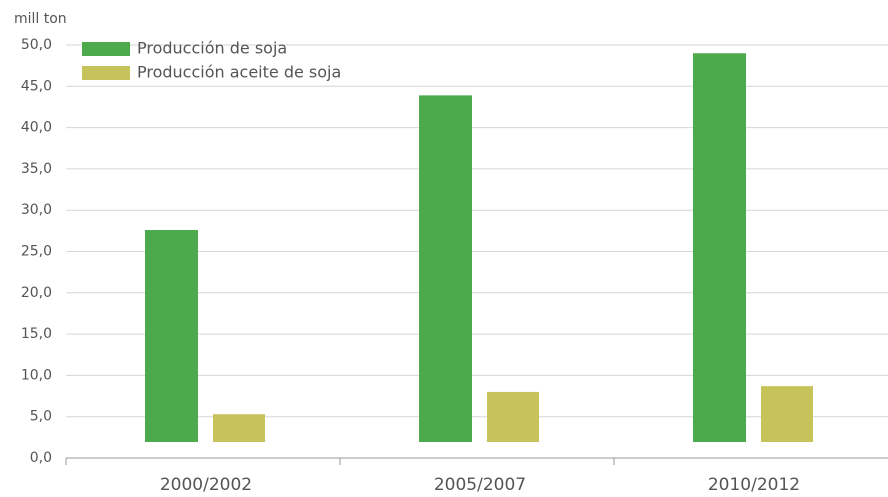 This screenshot has height=497, width=888. What do you see at coordinates (36, 334) in the screenshot?
I see `y-tick-label: 15,0` at bounding box center [36, 334].